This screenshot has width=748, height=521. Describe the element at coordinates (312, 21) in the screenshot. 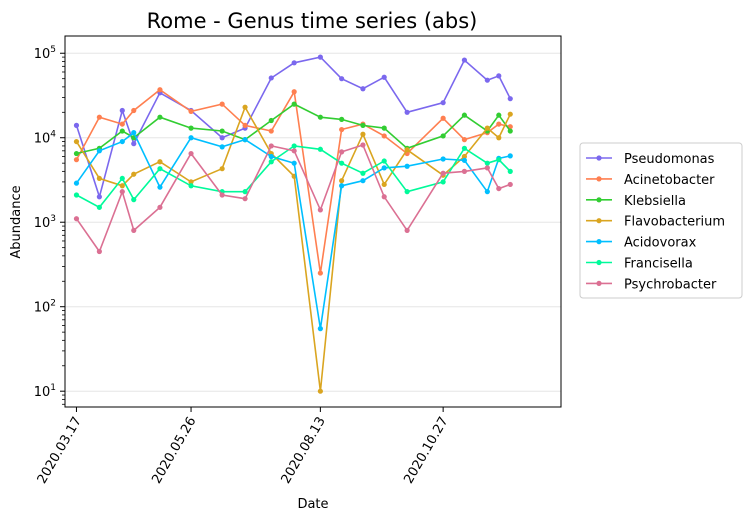

I see `chart-title: Rome - Genus time series (abs)` at that location.